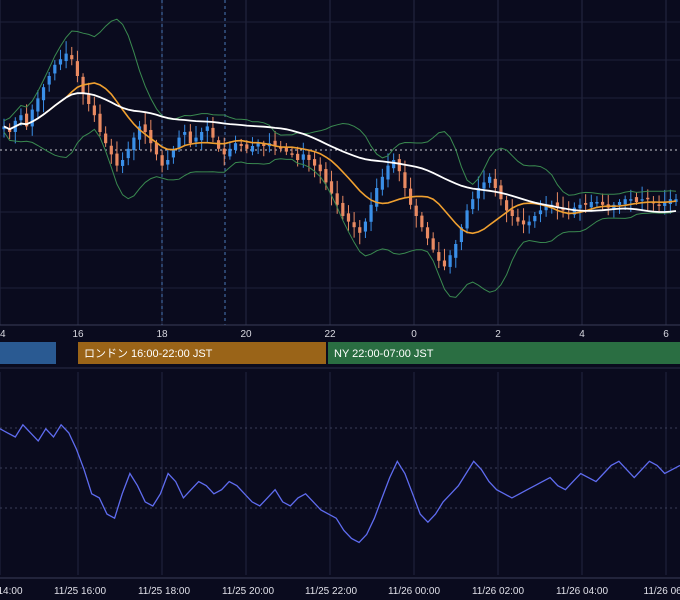  What do you see at coordinates (11, 591) in the screenshot?
I see `bottom-x-tick-label: 14:00` at bounding box center [11, 591].